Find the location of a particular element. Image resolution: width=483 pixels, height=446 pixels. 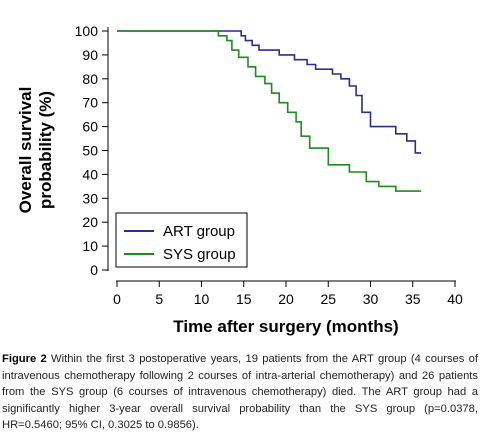

legend: ART group SYS group is located at coordinates (181, 240).